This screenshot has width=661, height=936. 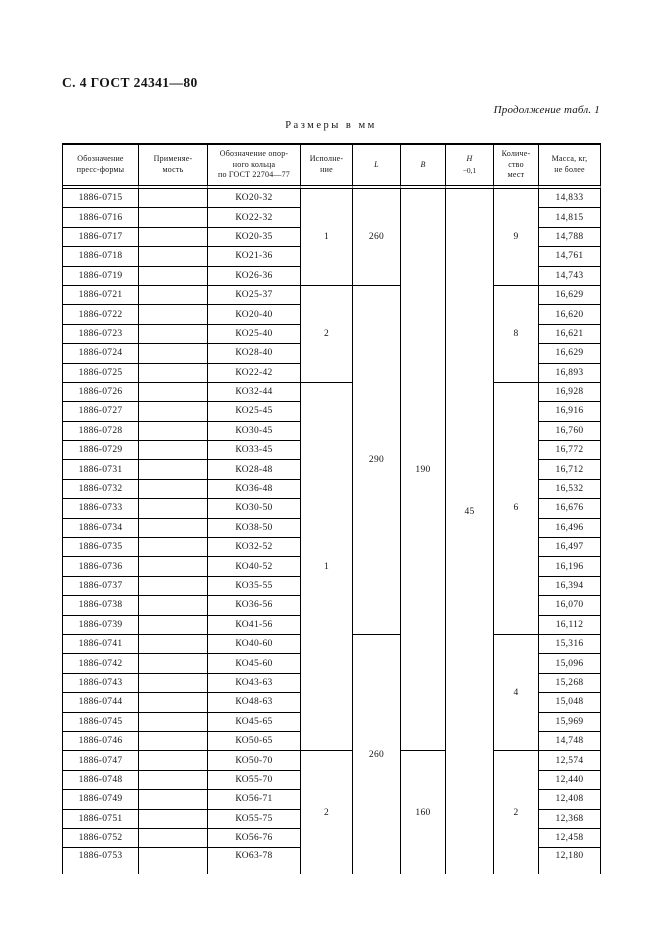 I want to click on execution-value: 1, so click(x=326, y=566).